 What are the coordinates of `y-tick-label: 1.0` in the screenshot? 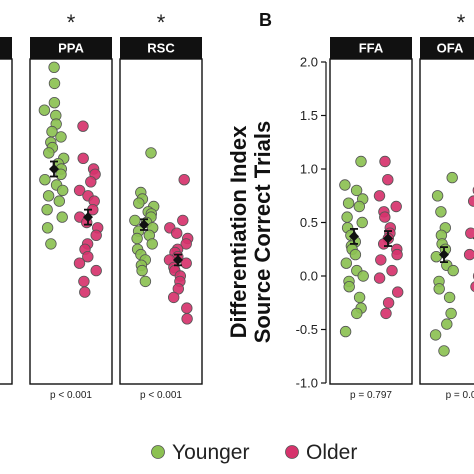 It's located at (309, 169).